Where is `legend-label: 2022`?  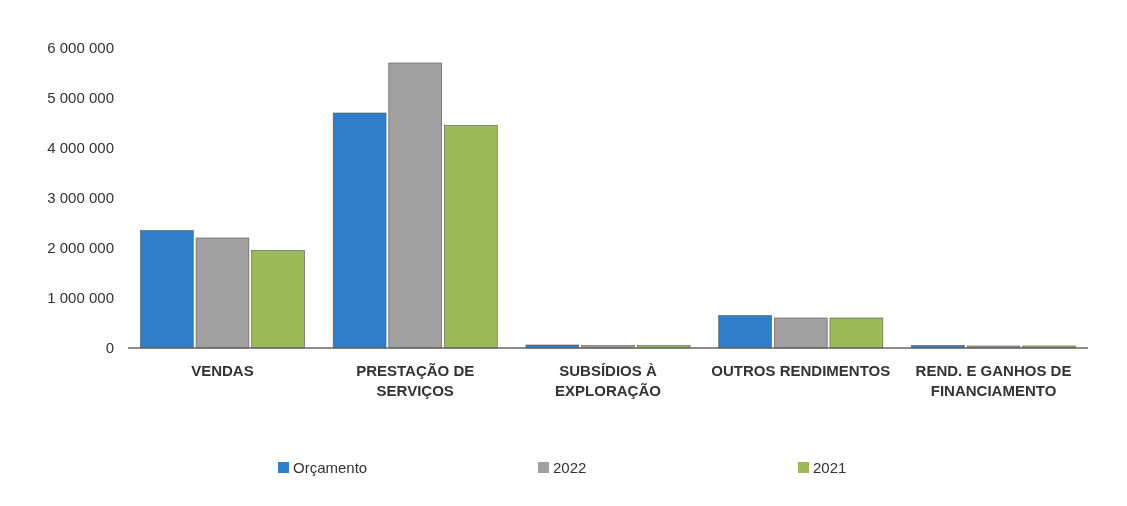
legend-label: 2022 is located at coordinates (570, 468).